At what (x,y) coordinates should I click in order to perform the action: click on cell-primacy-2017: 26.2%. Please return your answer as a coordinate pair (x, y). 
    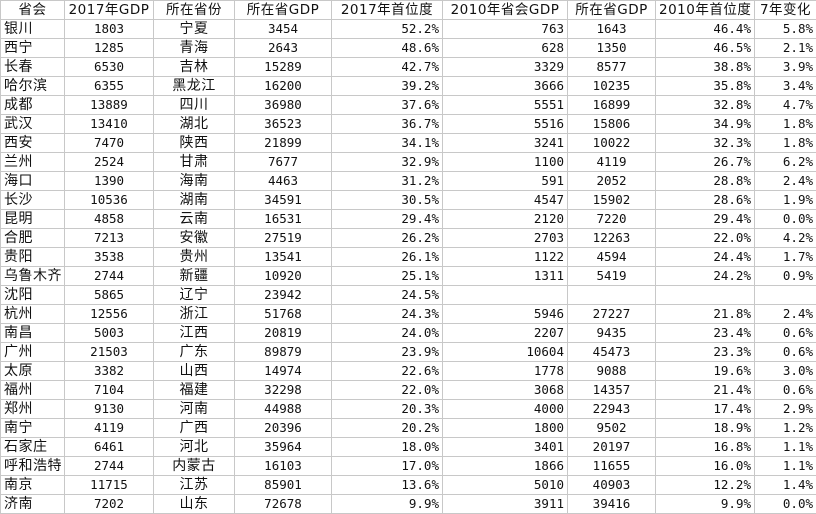
    Looking at the image, I should click on (387, 238).